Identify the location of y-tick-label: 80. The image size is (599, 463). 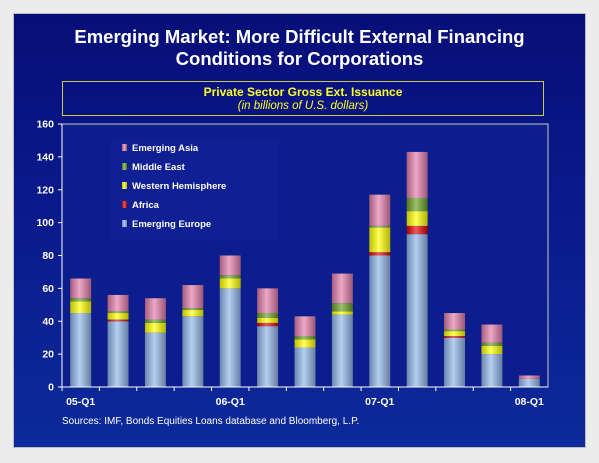
(48, 256).